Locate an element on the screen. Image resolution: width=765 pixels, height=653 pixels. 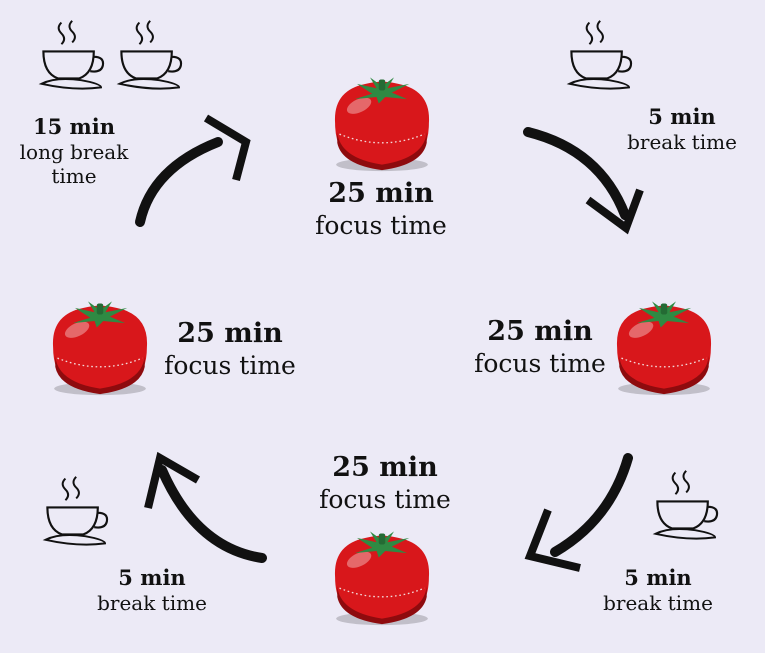
break-label-top-right: 5 min break time is located at coordinates (682, 129).